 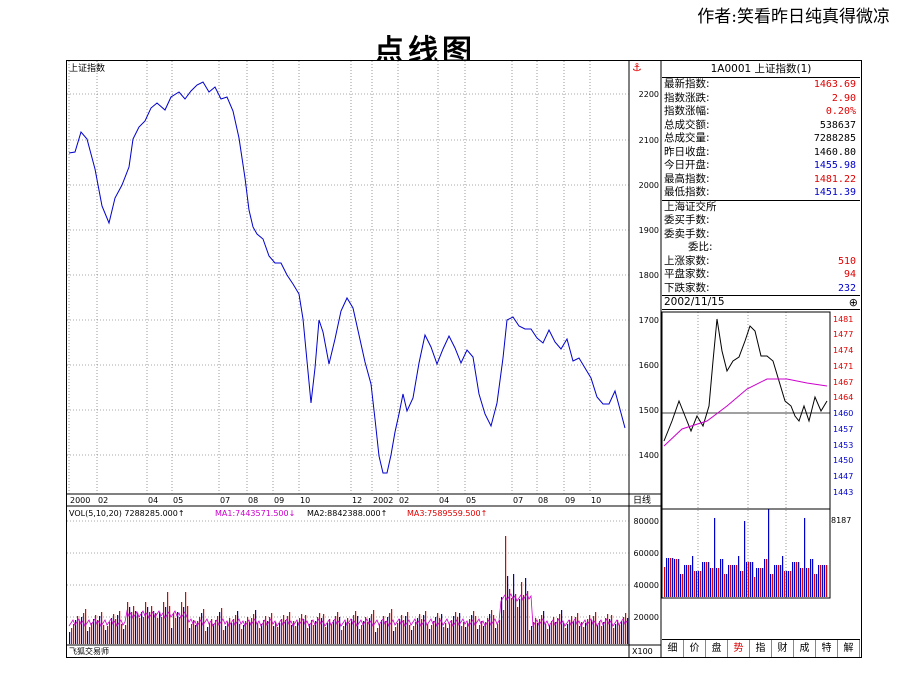 I want to click on bid-row: 委买手数:, so click(x=761, y=221).